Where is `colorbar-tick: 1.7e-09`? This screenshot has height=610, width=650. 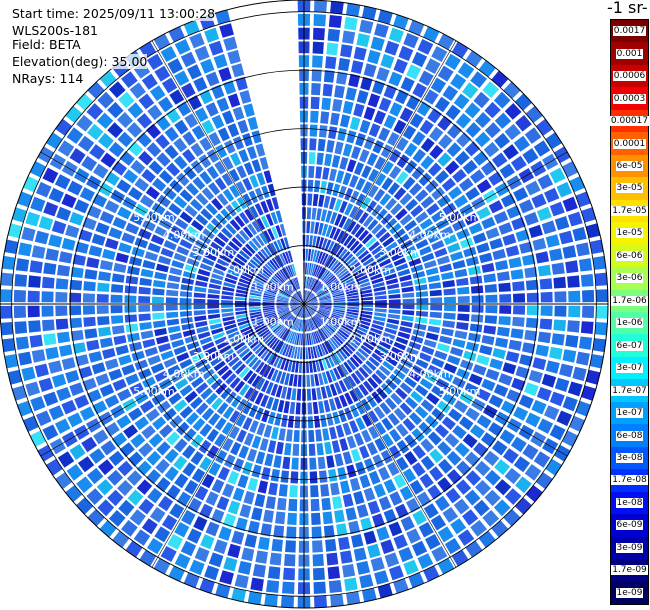
colorbar-tick: 1.7e-09 is located at coordinates (629, 570).